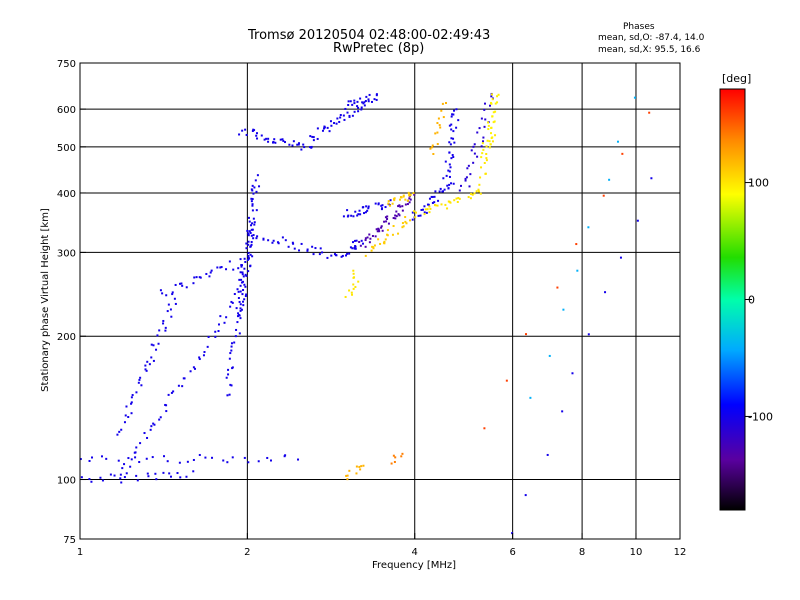 The height and width of the screenshot is (600, 800). I want to click on y-tick-label: 600, so click(66, 110).